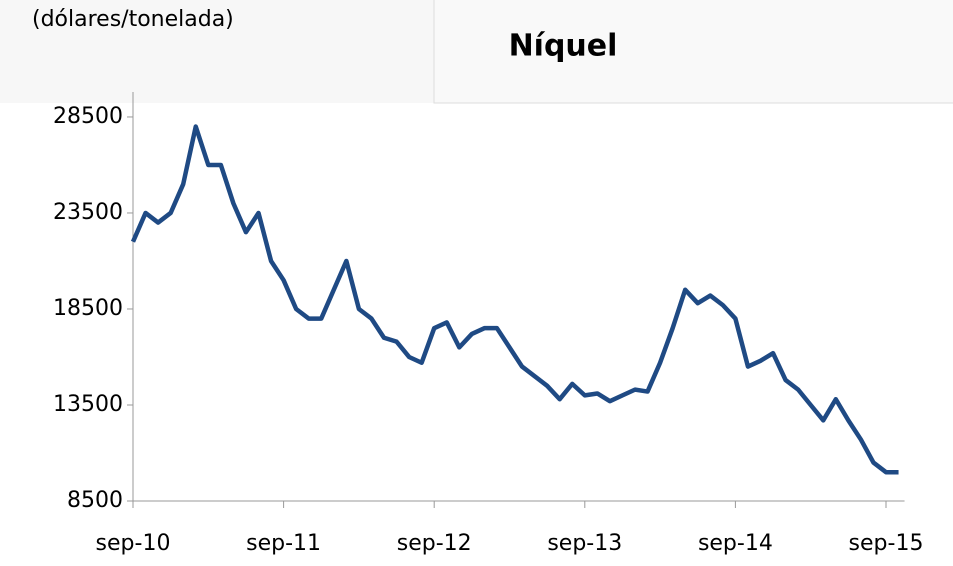 The image size is (953, 566). What do you see at coordinates (283, 543) in the screenshot?
I see `x-tick-label: sep-11` at bounding box center [283, 543].